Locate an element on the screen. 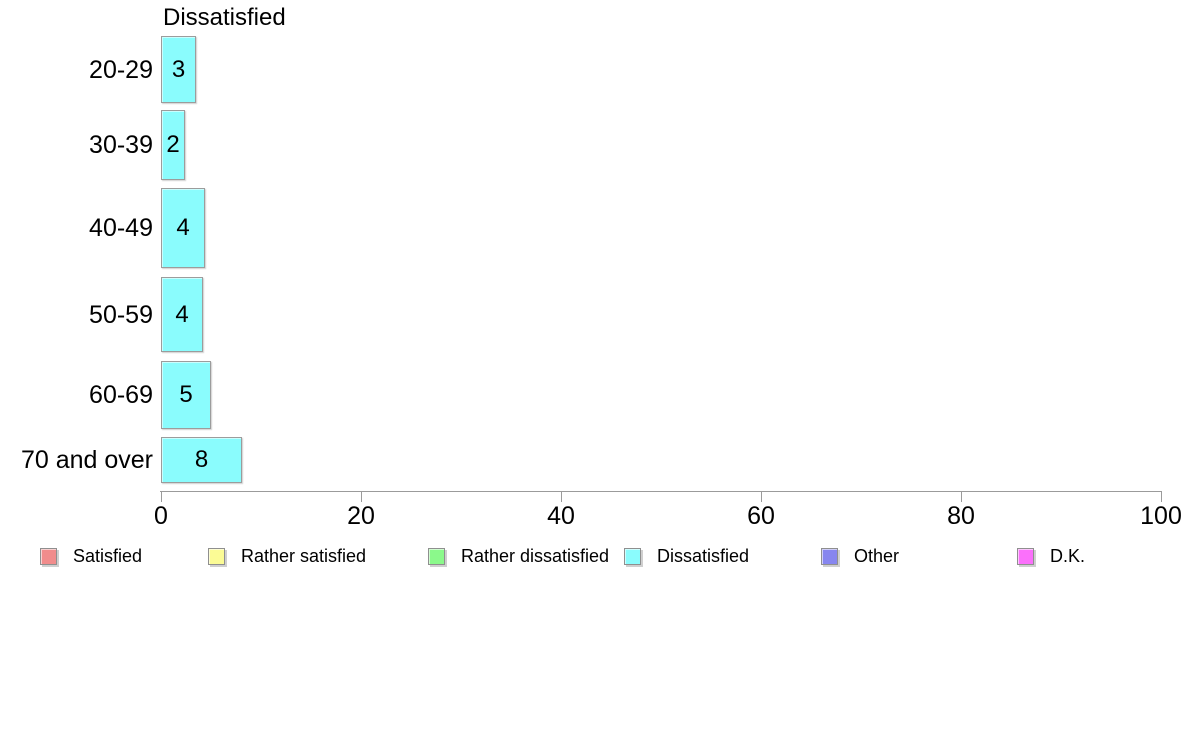 Image resolution: width=1188 pixels, height=736 pixels. bar-value-label: 8 is located at coordinates (201, 459).